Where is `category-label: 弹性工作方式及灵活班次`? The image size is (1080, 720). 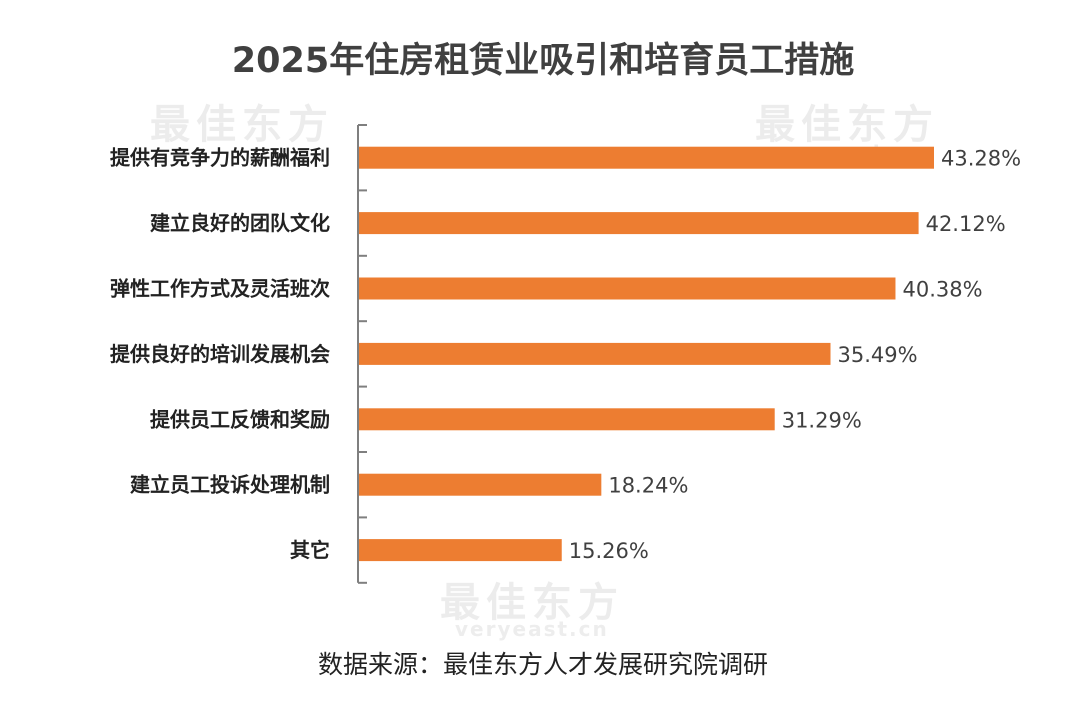
category-label: 弹性工作方式及灵活班次 is located at coordinates (220, 289).